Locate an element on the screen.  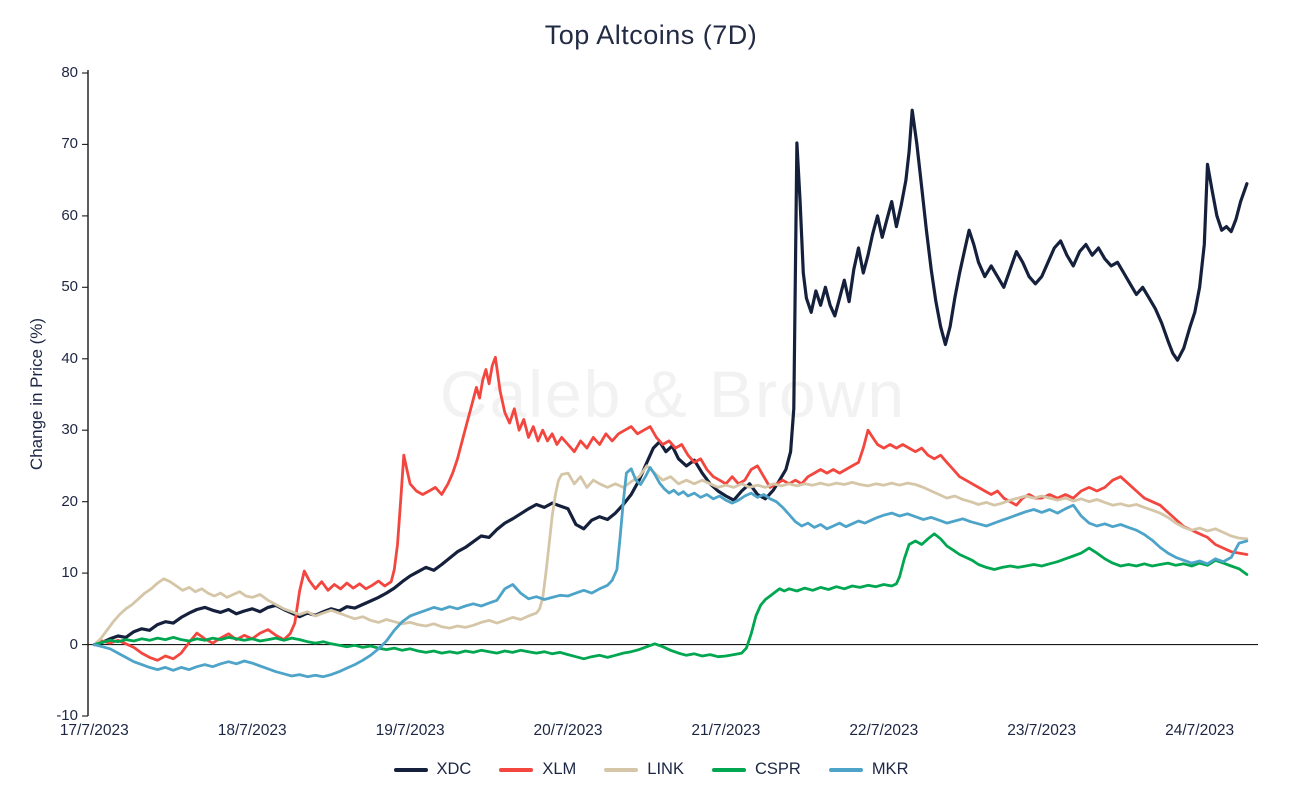
y-tick-label: 40 is located at coordinates (69, 358).